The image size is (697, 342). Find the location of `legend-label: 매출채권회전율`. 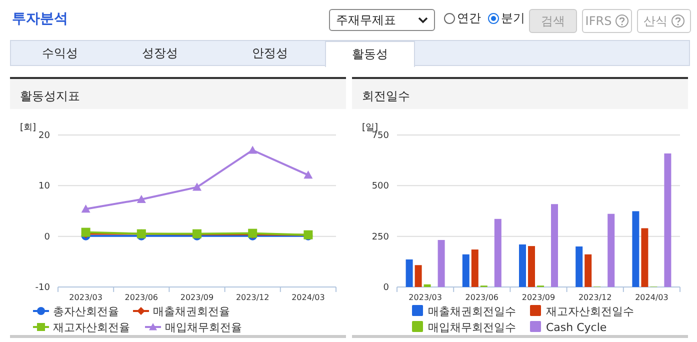

legend-label: 매출채권회전율 is located at coordinates (191, 311).